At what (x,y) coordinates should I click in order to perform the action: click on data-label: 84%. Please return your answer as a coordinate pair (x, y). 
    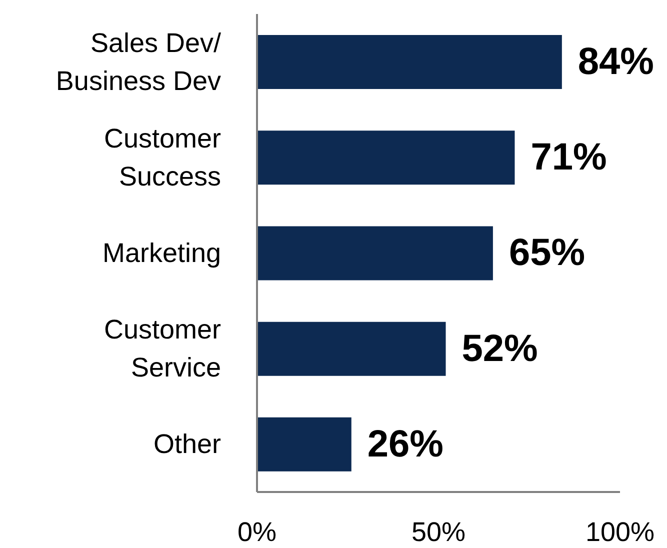
    Looking at the image, I should click on (616, 62).